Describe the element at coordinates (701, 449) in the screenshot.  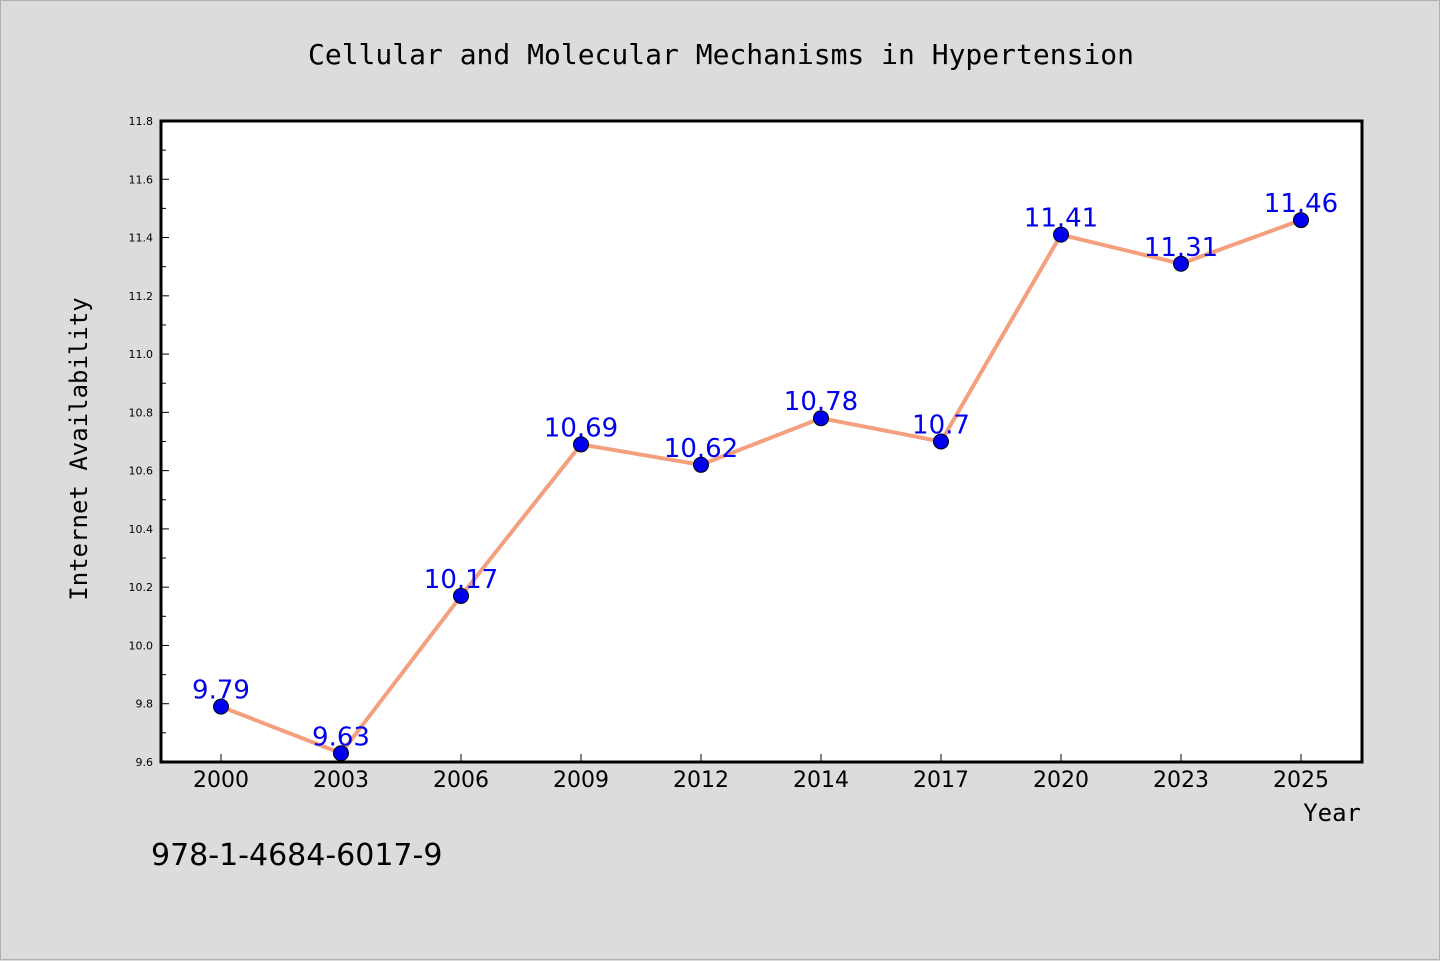
I see `data-label: 10.62` at that location.